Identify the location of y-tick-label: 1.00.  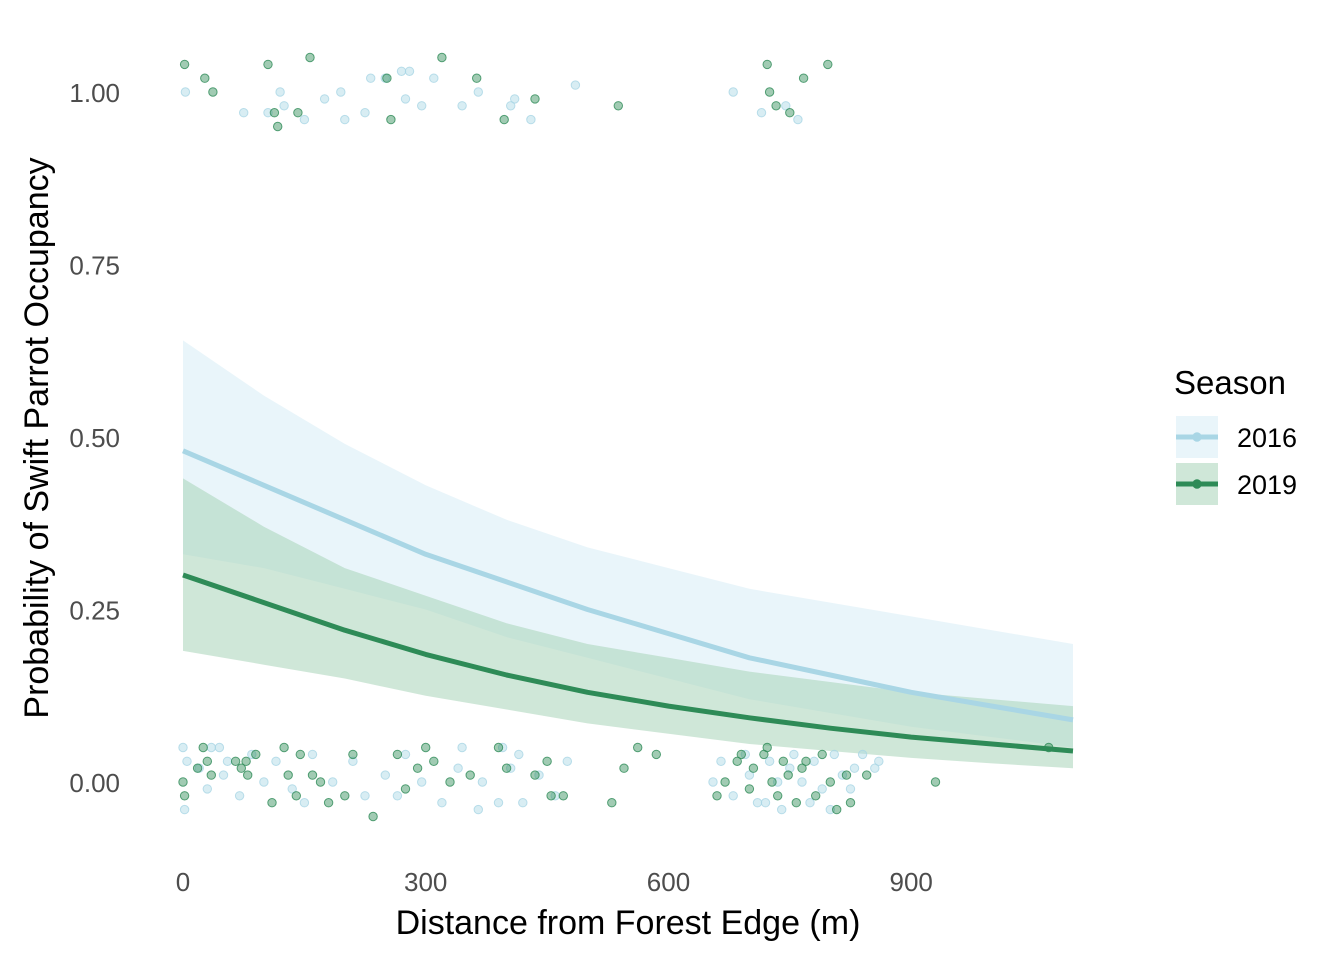
(94, 93).